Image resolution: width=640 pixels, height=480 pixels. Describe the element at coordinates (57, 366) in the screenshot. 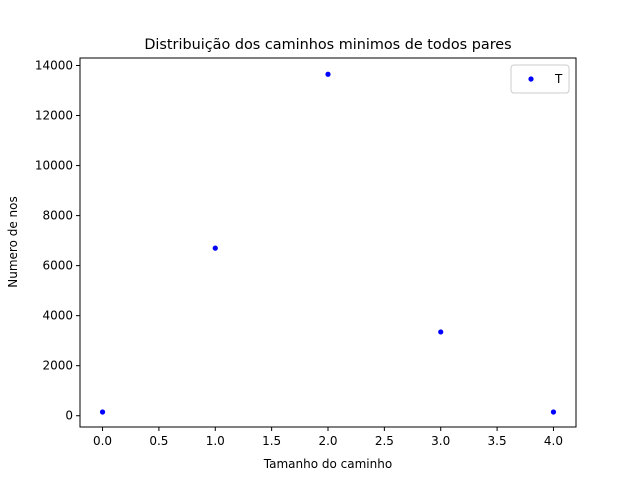

I see `y-tick-label: 2000` at that location.